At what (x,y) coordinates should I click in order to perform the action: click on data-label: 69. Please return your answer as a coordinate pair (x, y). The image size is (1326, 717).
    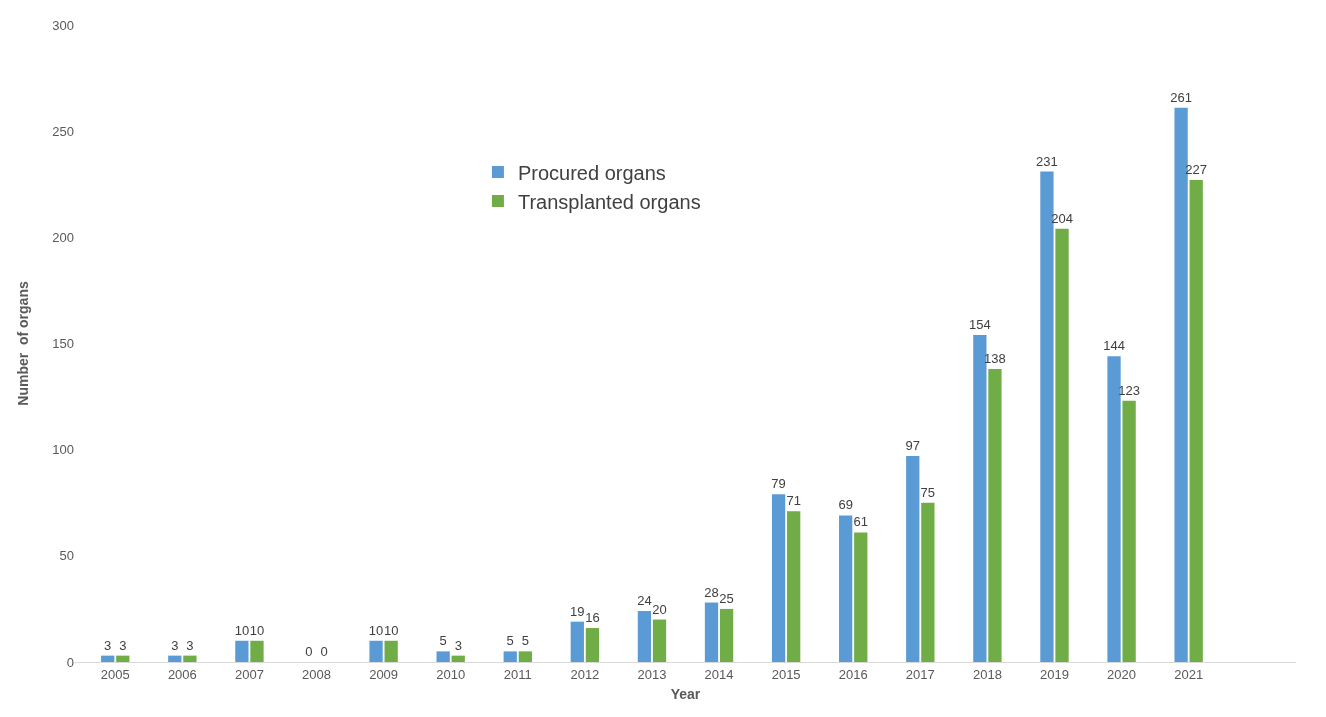
    Looking at the image, I should click on (845, 505).